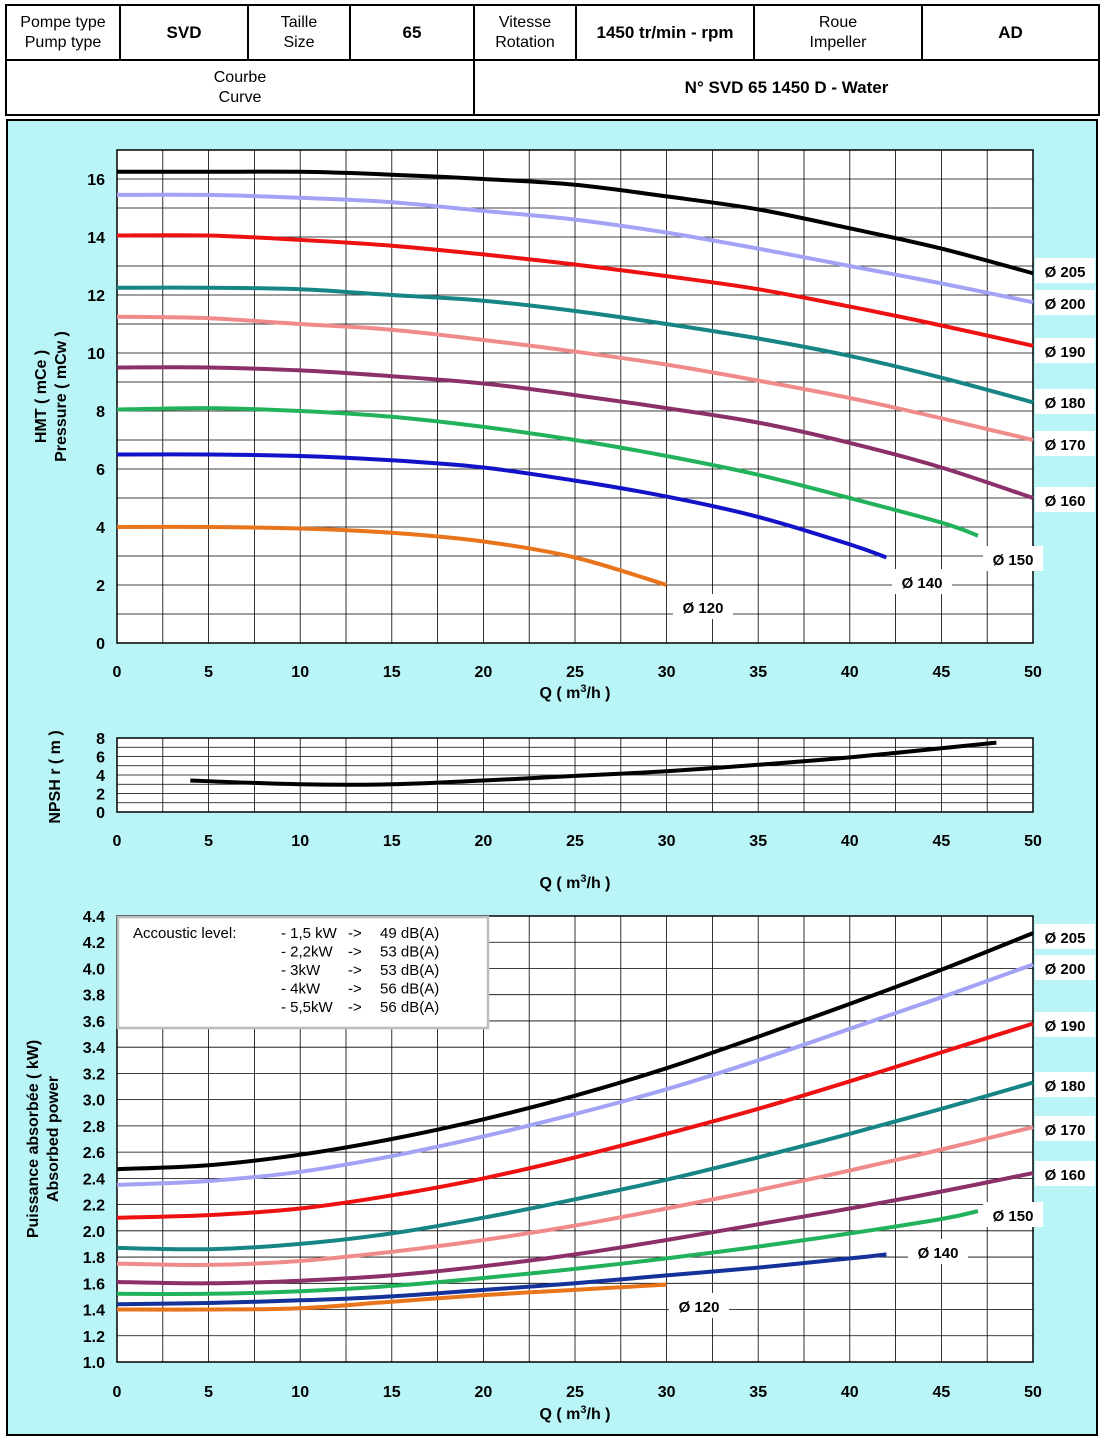 The image size is (1104, 1440). Describe the element at coordinates (392, 841) in the screenshot. I see `x-tick-label: 15` at that location.